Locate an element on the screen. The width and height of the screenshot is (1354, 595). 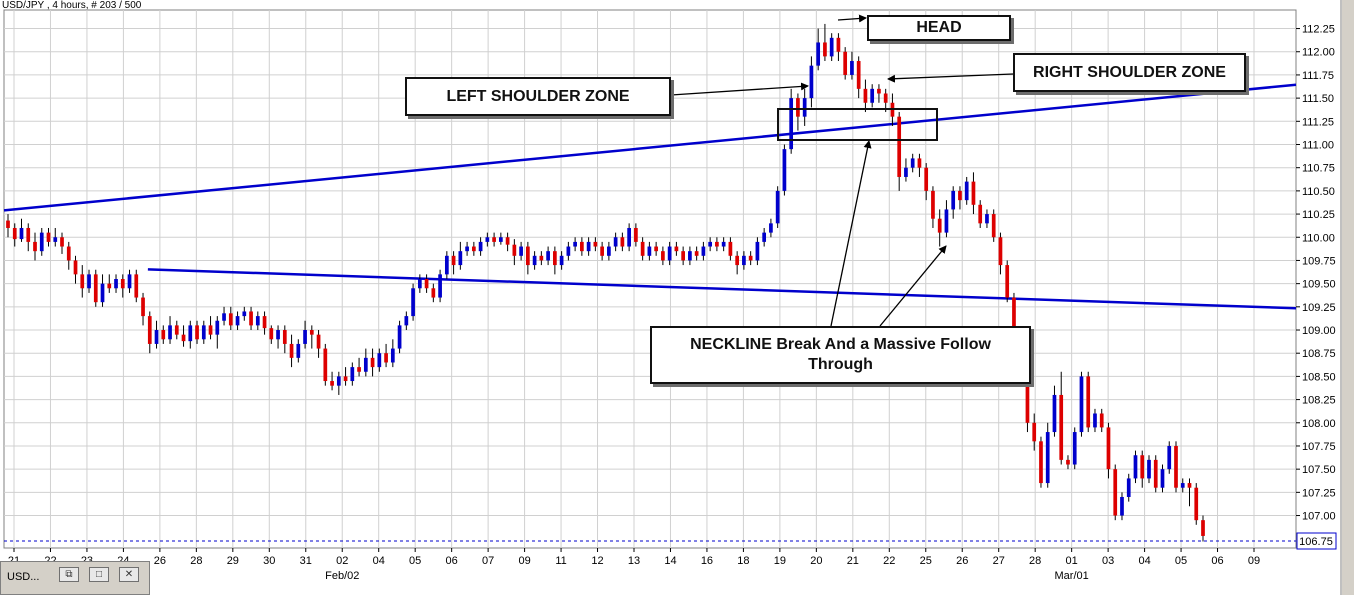
window-tab: USD... ⧉ □ ✕ is located at coordinates (75, 578).